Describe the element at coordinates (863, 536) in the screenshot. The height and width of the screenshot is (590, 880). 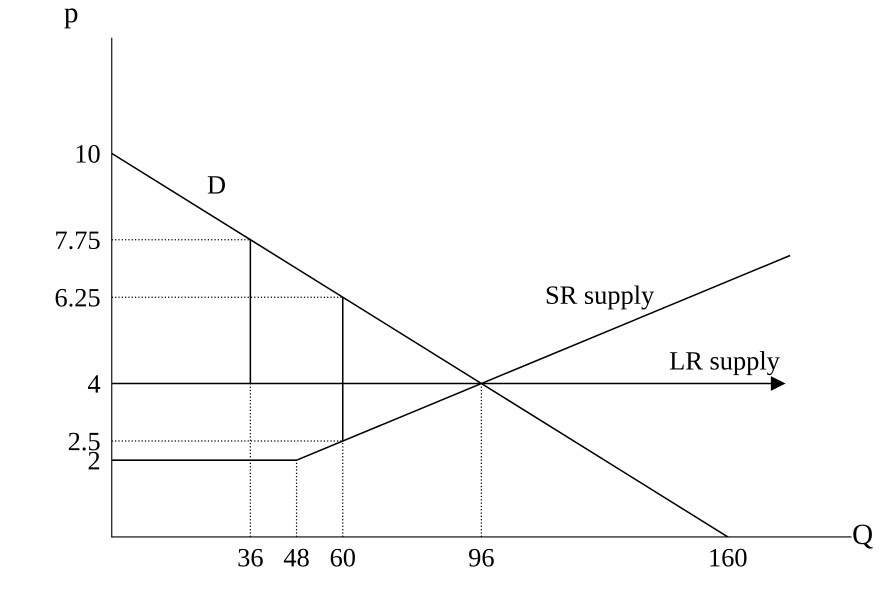
I see `x-axis-title: Q` at that location.